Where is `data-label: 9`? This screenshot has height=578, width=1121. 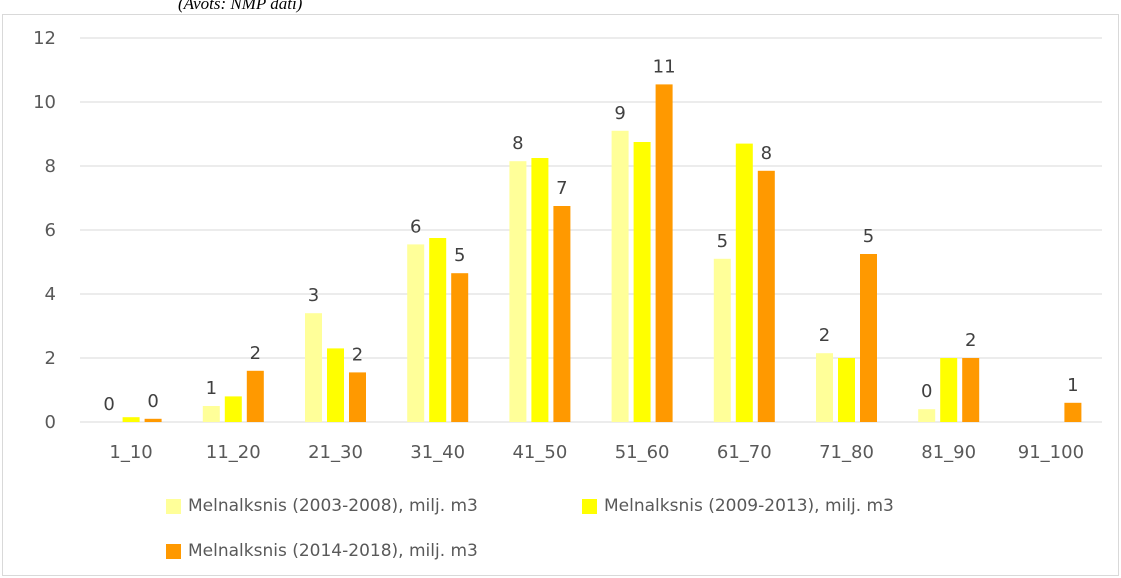
data-label: 9 is located at coordinates (619, 113).